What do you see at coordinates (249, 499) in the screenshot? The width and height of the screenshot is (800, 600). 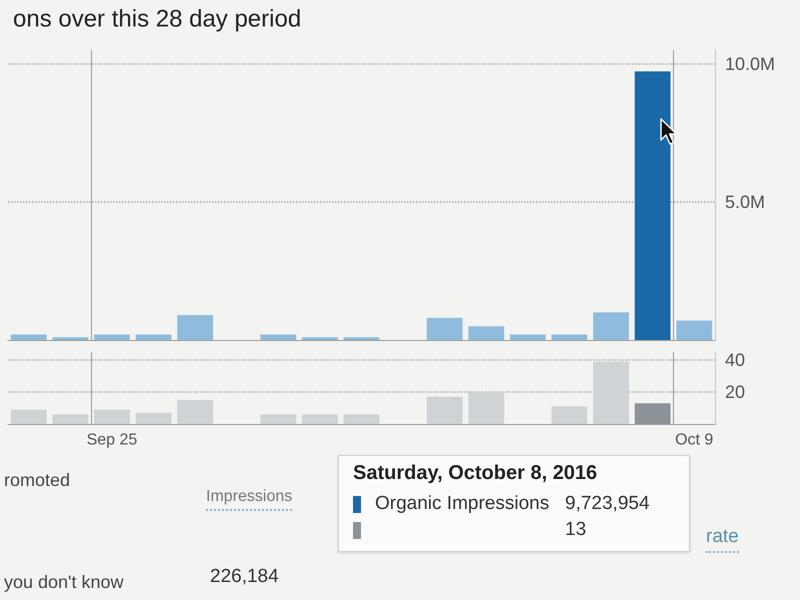 I see `text: Impressions` at bounding box center [249, 499].